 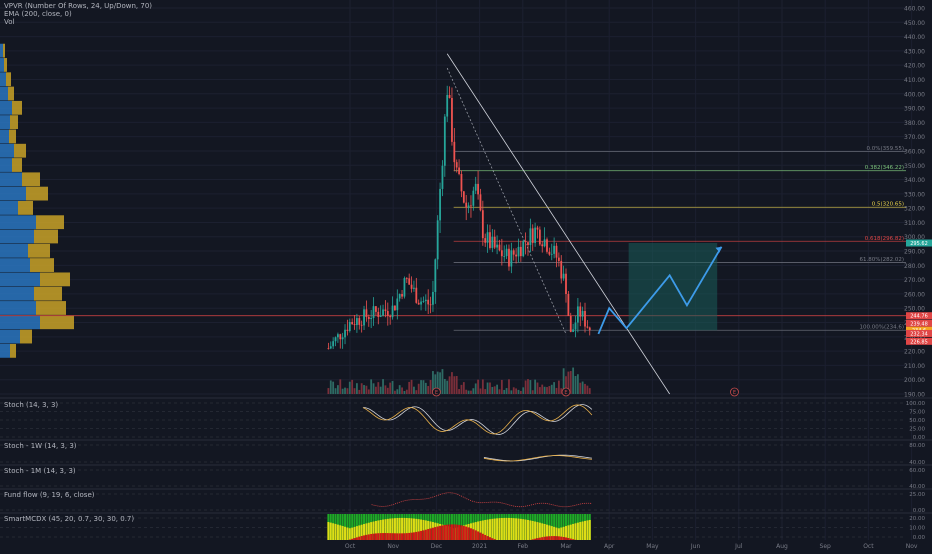 What do you see at coordinates (477, 419) in the screenshot?
I see `stoch-d-line` at bounding box center [477, 419].